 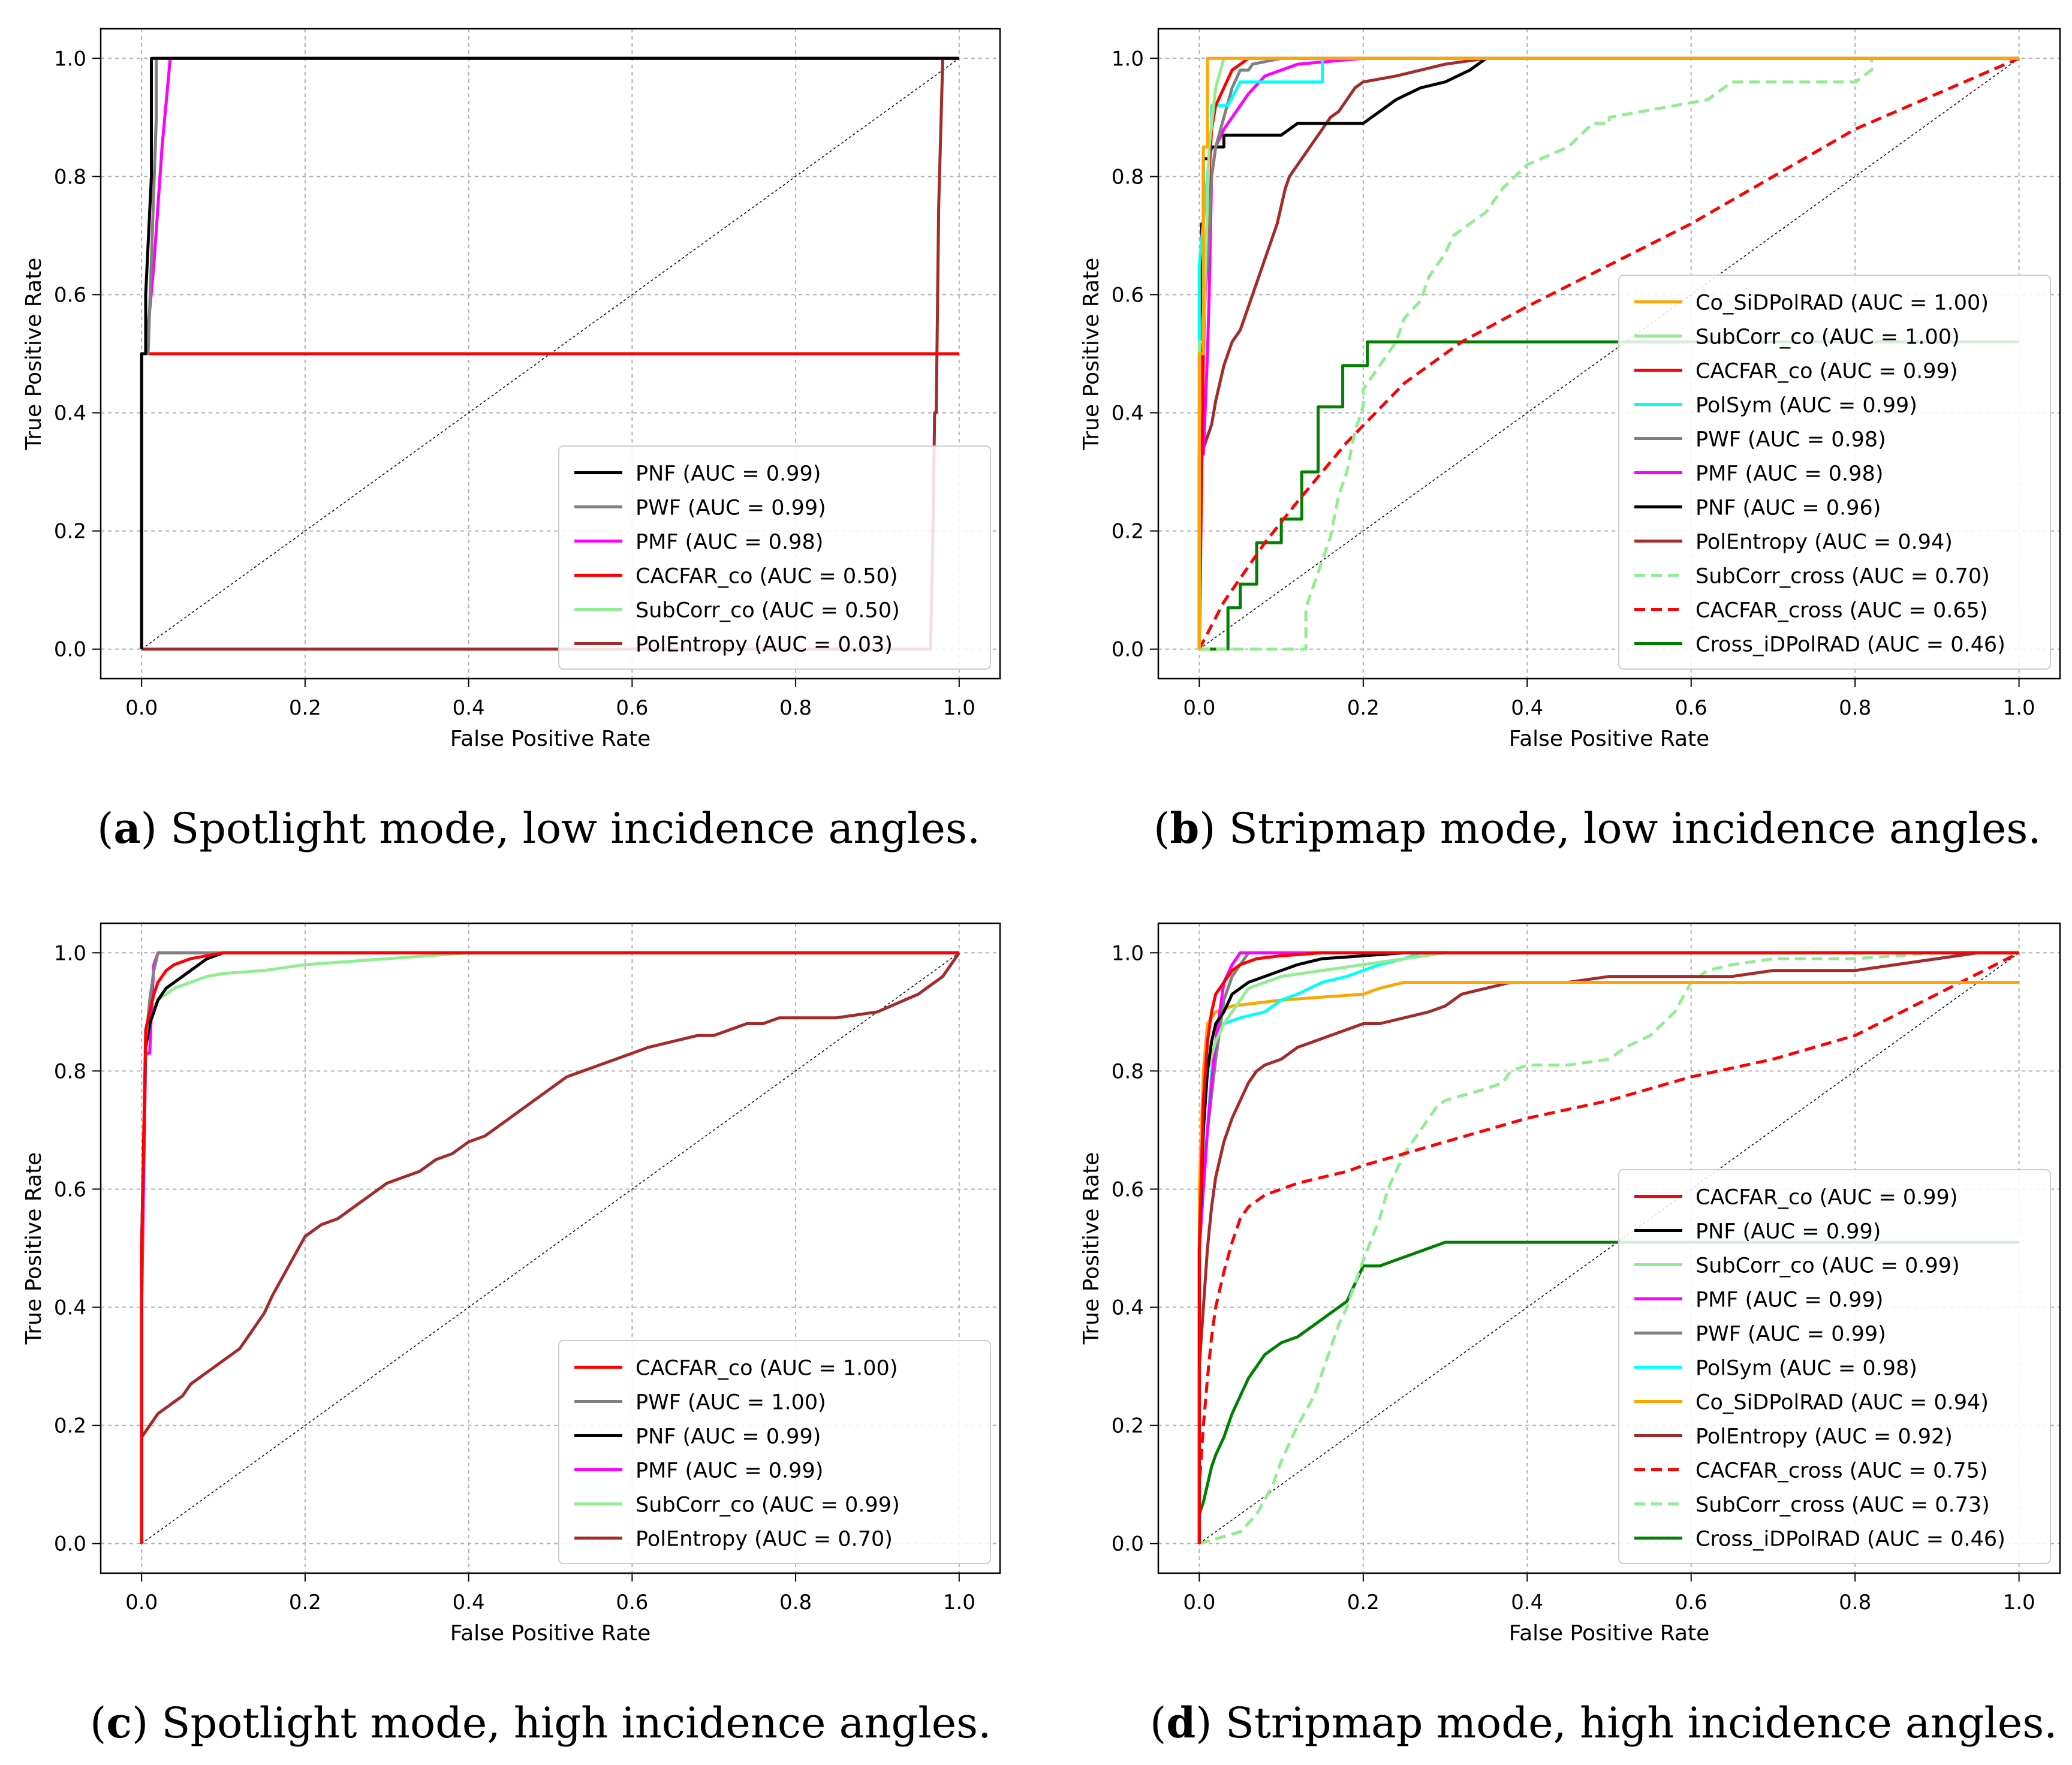 I want to click on legend-entry: CACFAR_cross (AUC = 0.65), so click(x=1842, y=611).